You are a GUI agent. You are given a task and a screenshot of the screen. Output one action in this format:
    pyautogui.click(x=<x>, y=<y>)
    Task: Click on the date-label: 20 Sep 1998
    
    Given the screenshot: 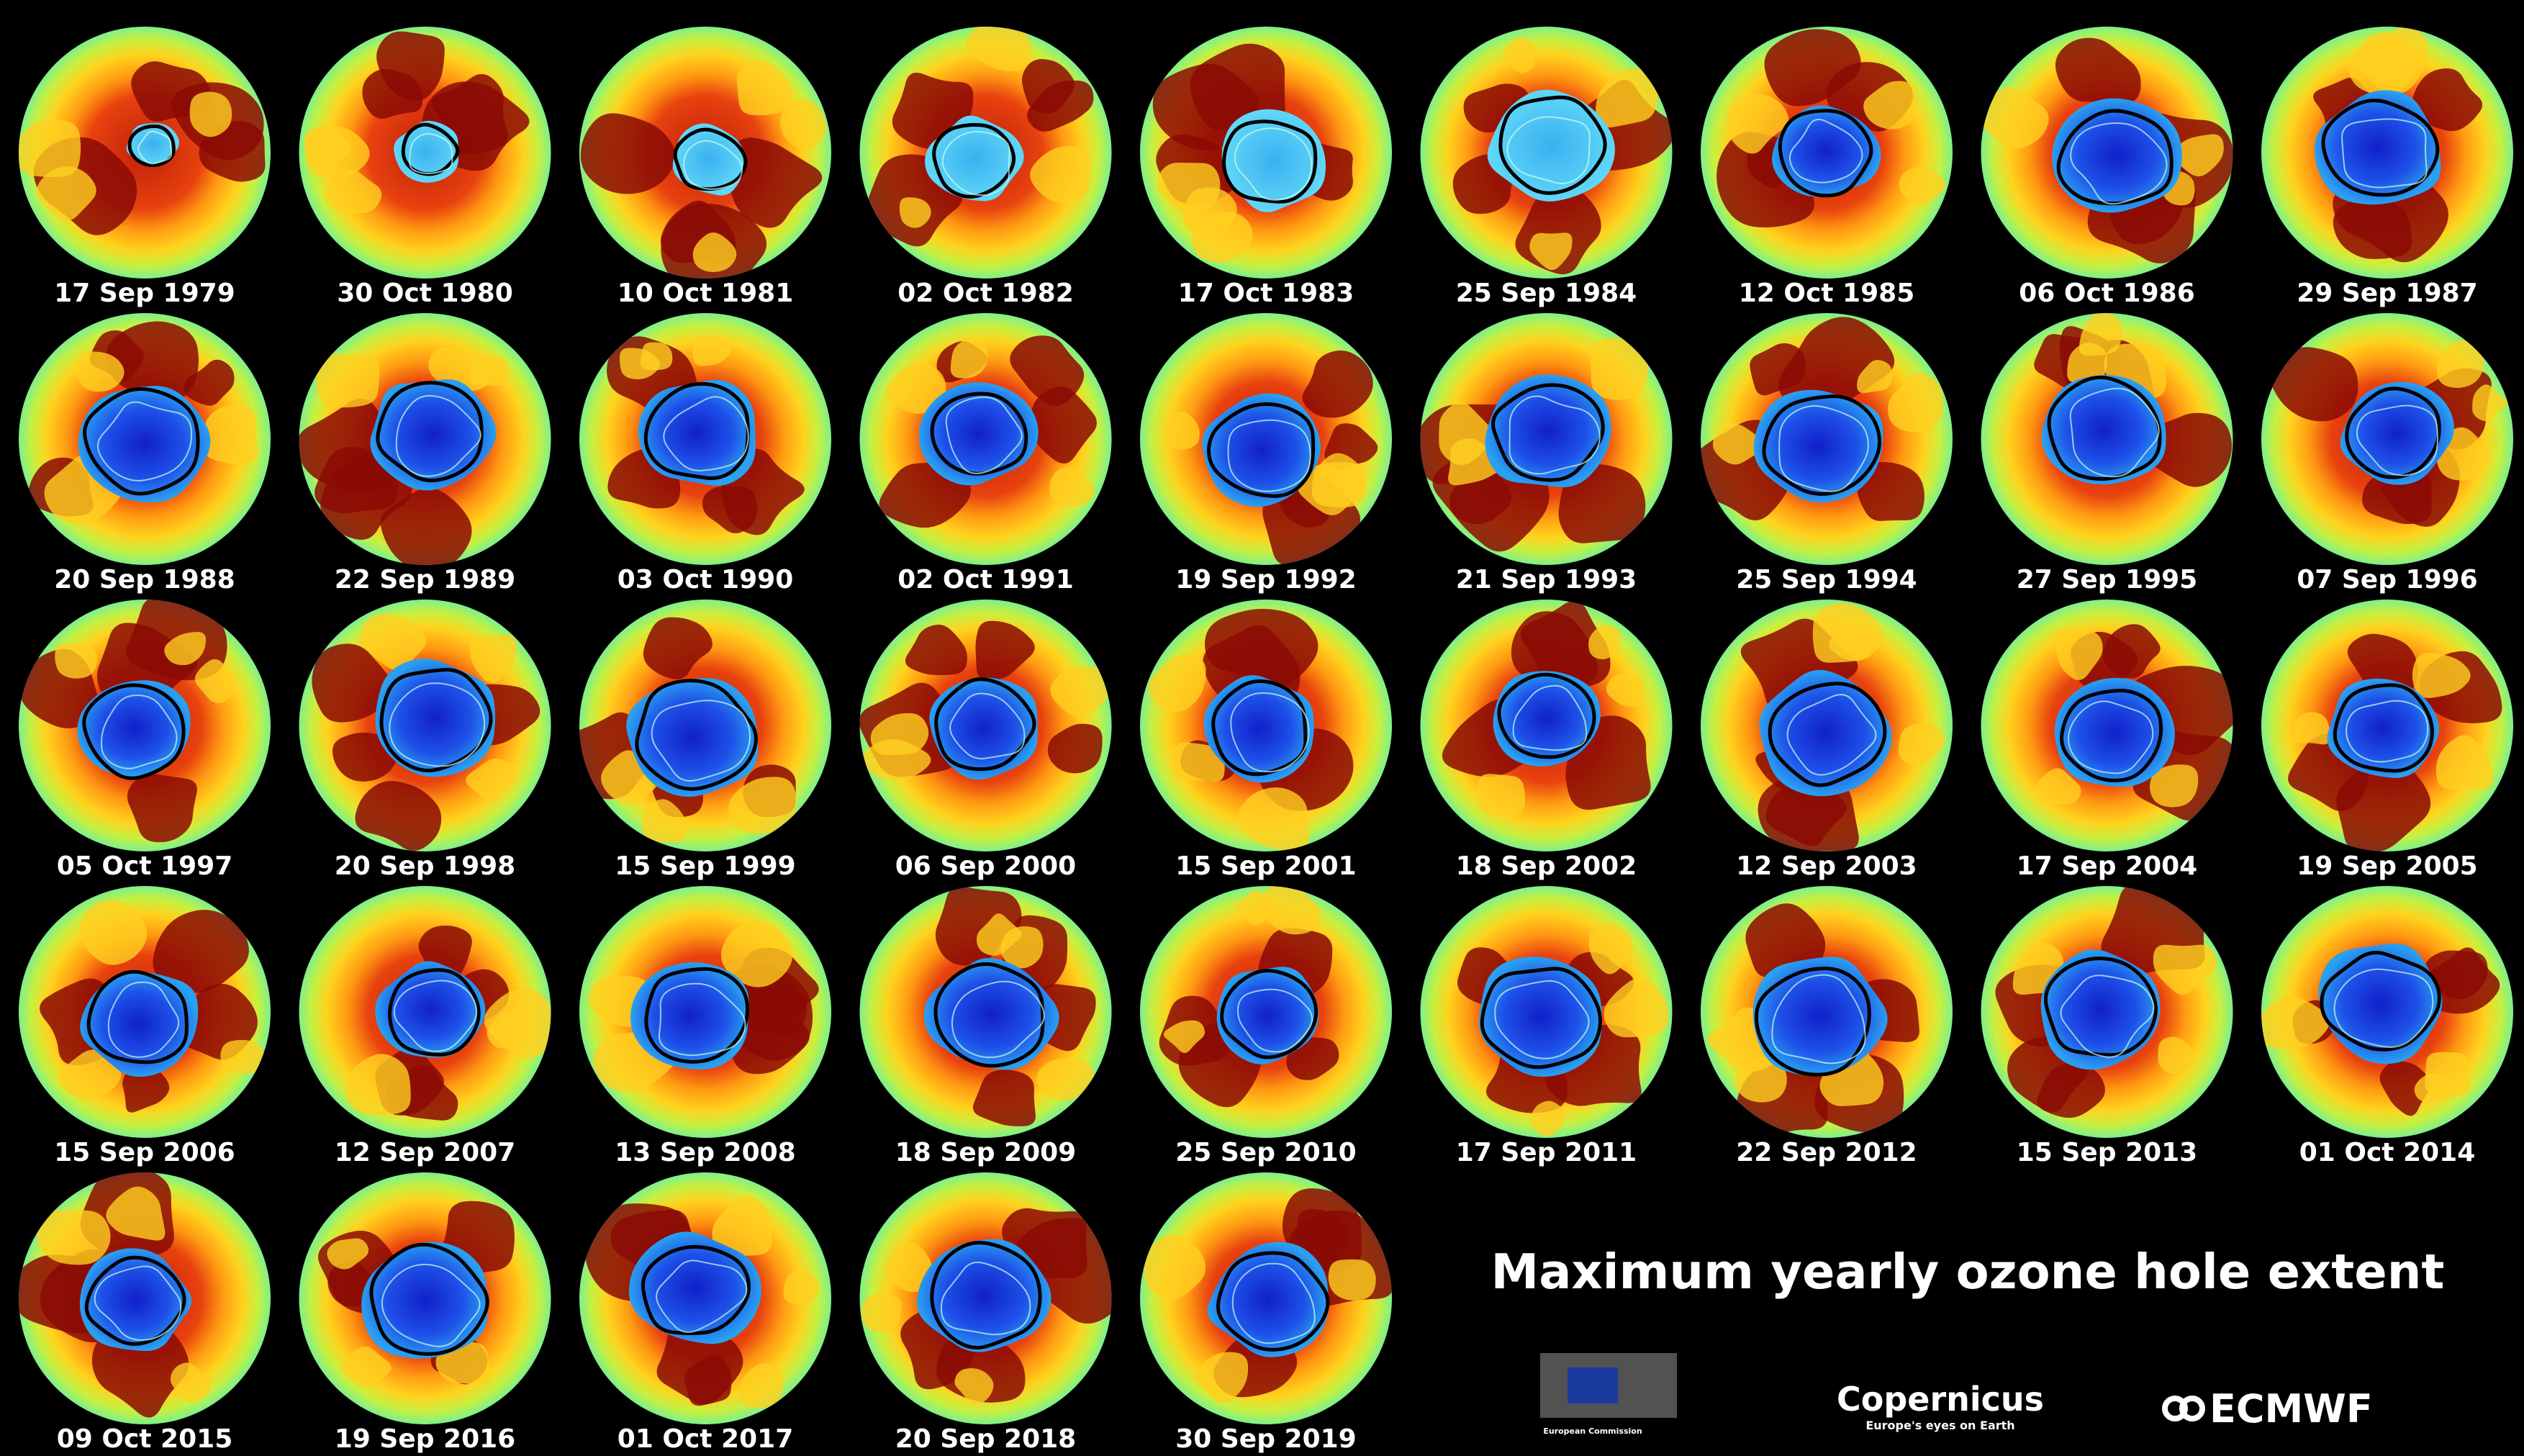 What is the action you would take?
    pyautogui.click(x=425, y=866)
    